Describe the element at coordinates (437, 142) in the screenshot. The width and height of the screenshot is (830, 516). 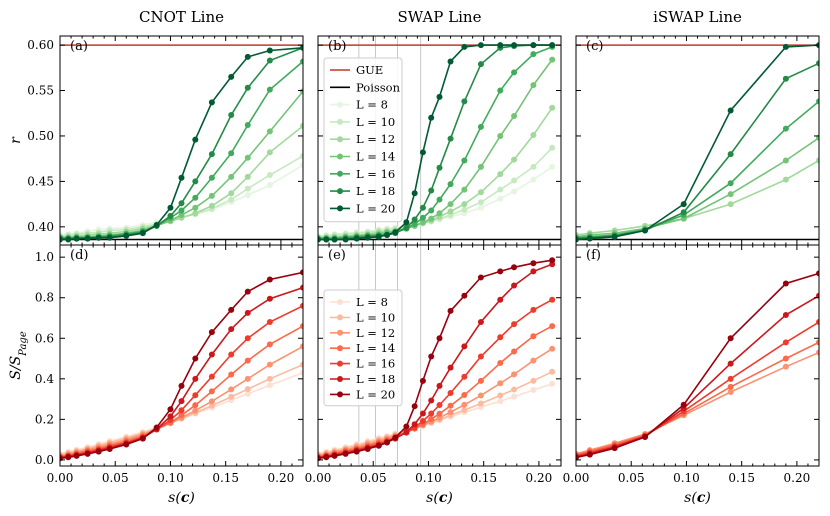
I see `series-group` at that location.